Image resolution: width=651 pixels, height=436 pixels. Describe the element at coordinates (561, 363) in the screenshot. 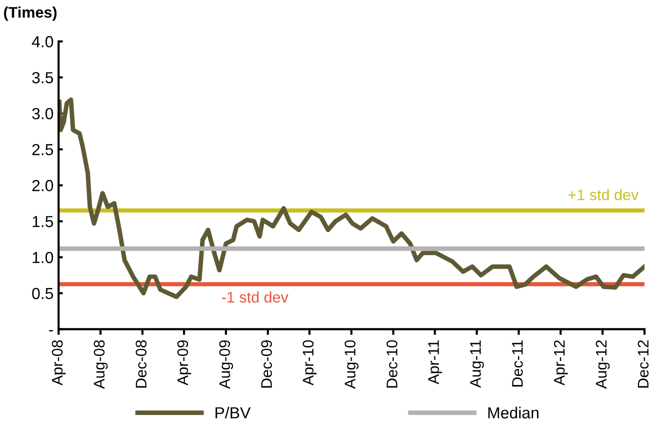

I see `x-tick-label: Apr-12` at that location.